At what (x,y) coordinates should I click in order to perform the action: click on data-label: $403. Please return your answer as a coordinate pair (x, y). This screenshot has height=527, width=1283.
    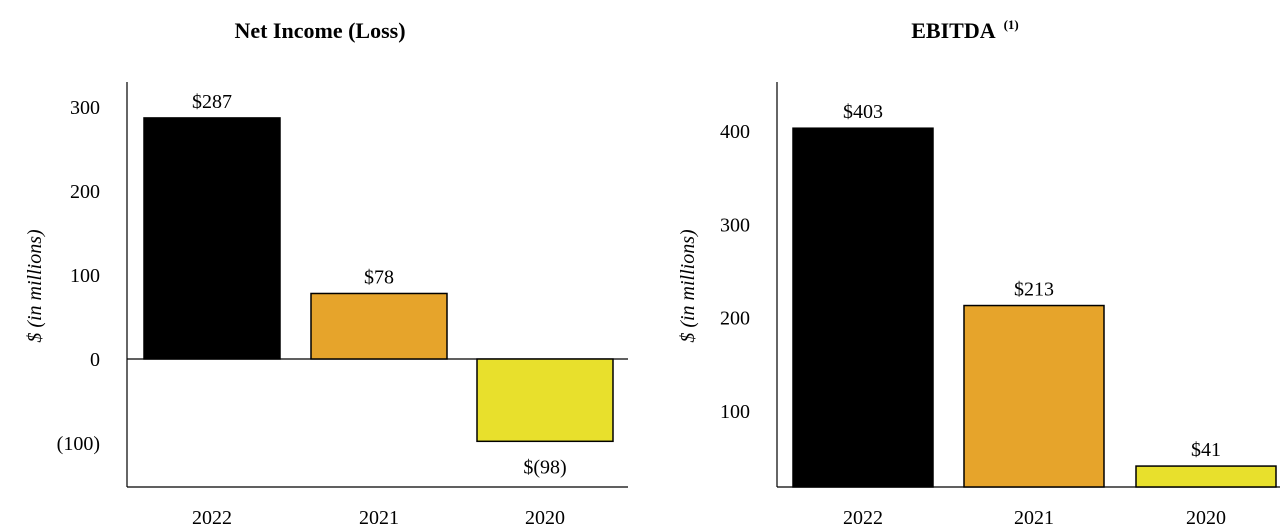
    Looking at the image, I should click on (863, 112).